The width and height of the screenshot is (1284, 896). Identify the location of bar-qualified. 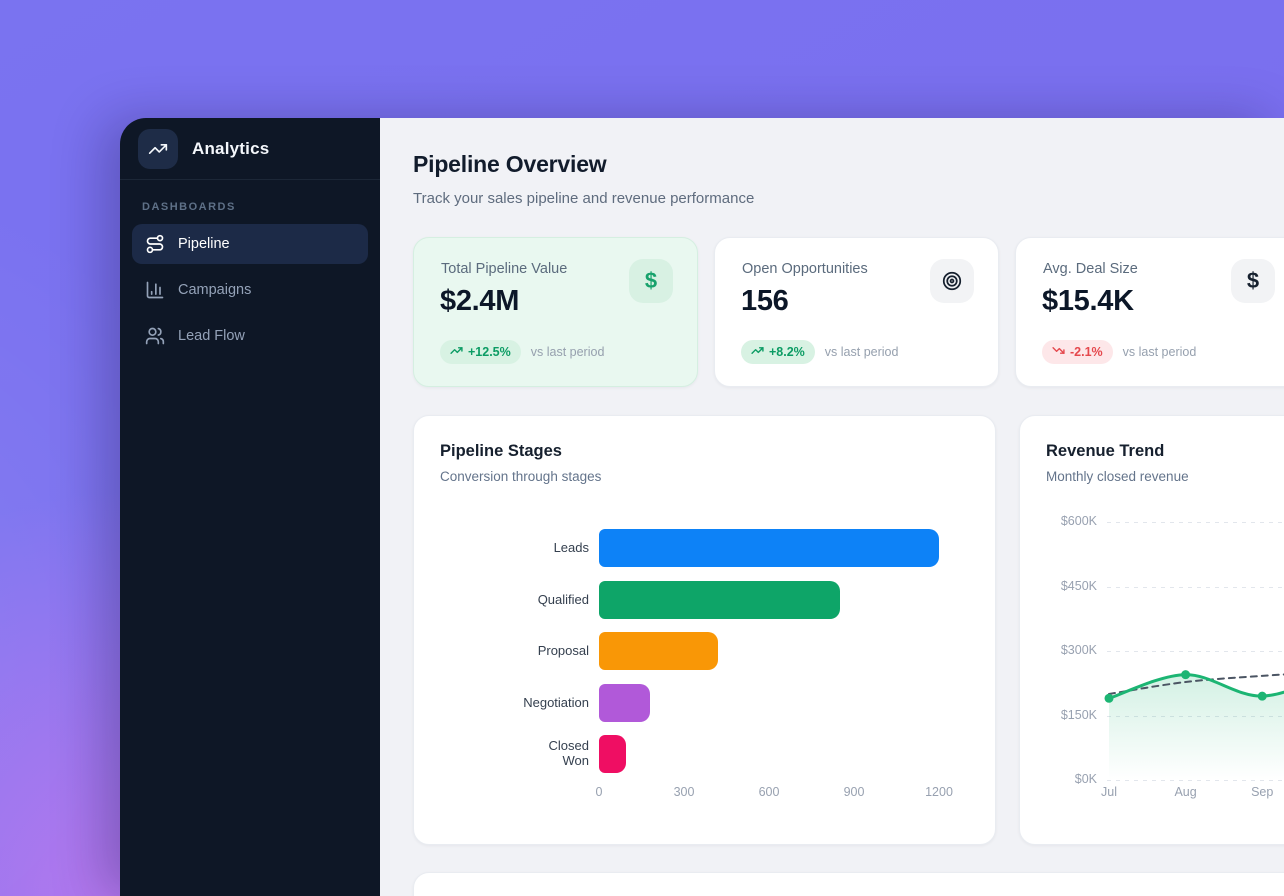
(719, 600).